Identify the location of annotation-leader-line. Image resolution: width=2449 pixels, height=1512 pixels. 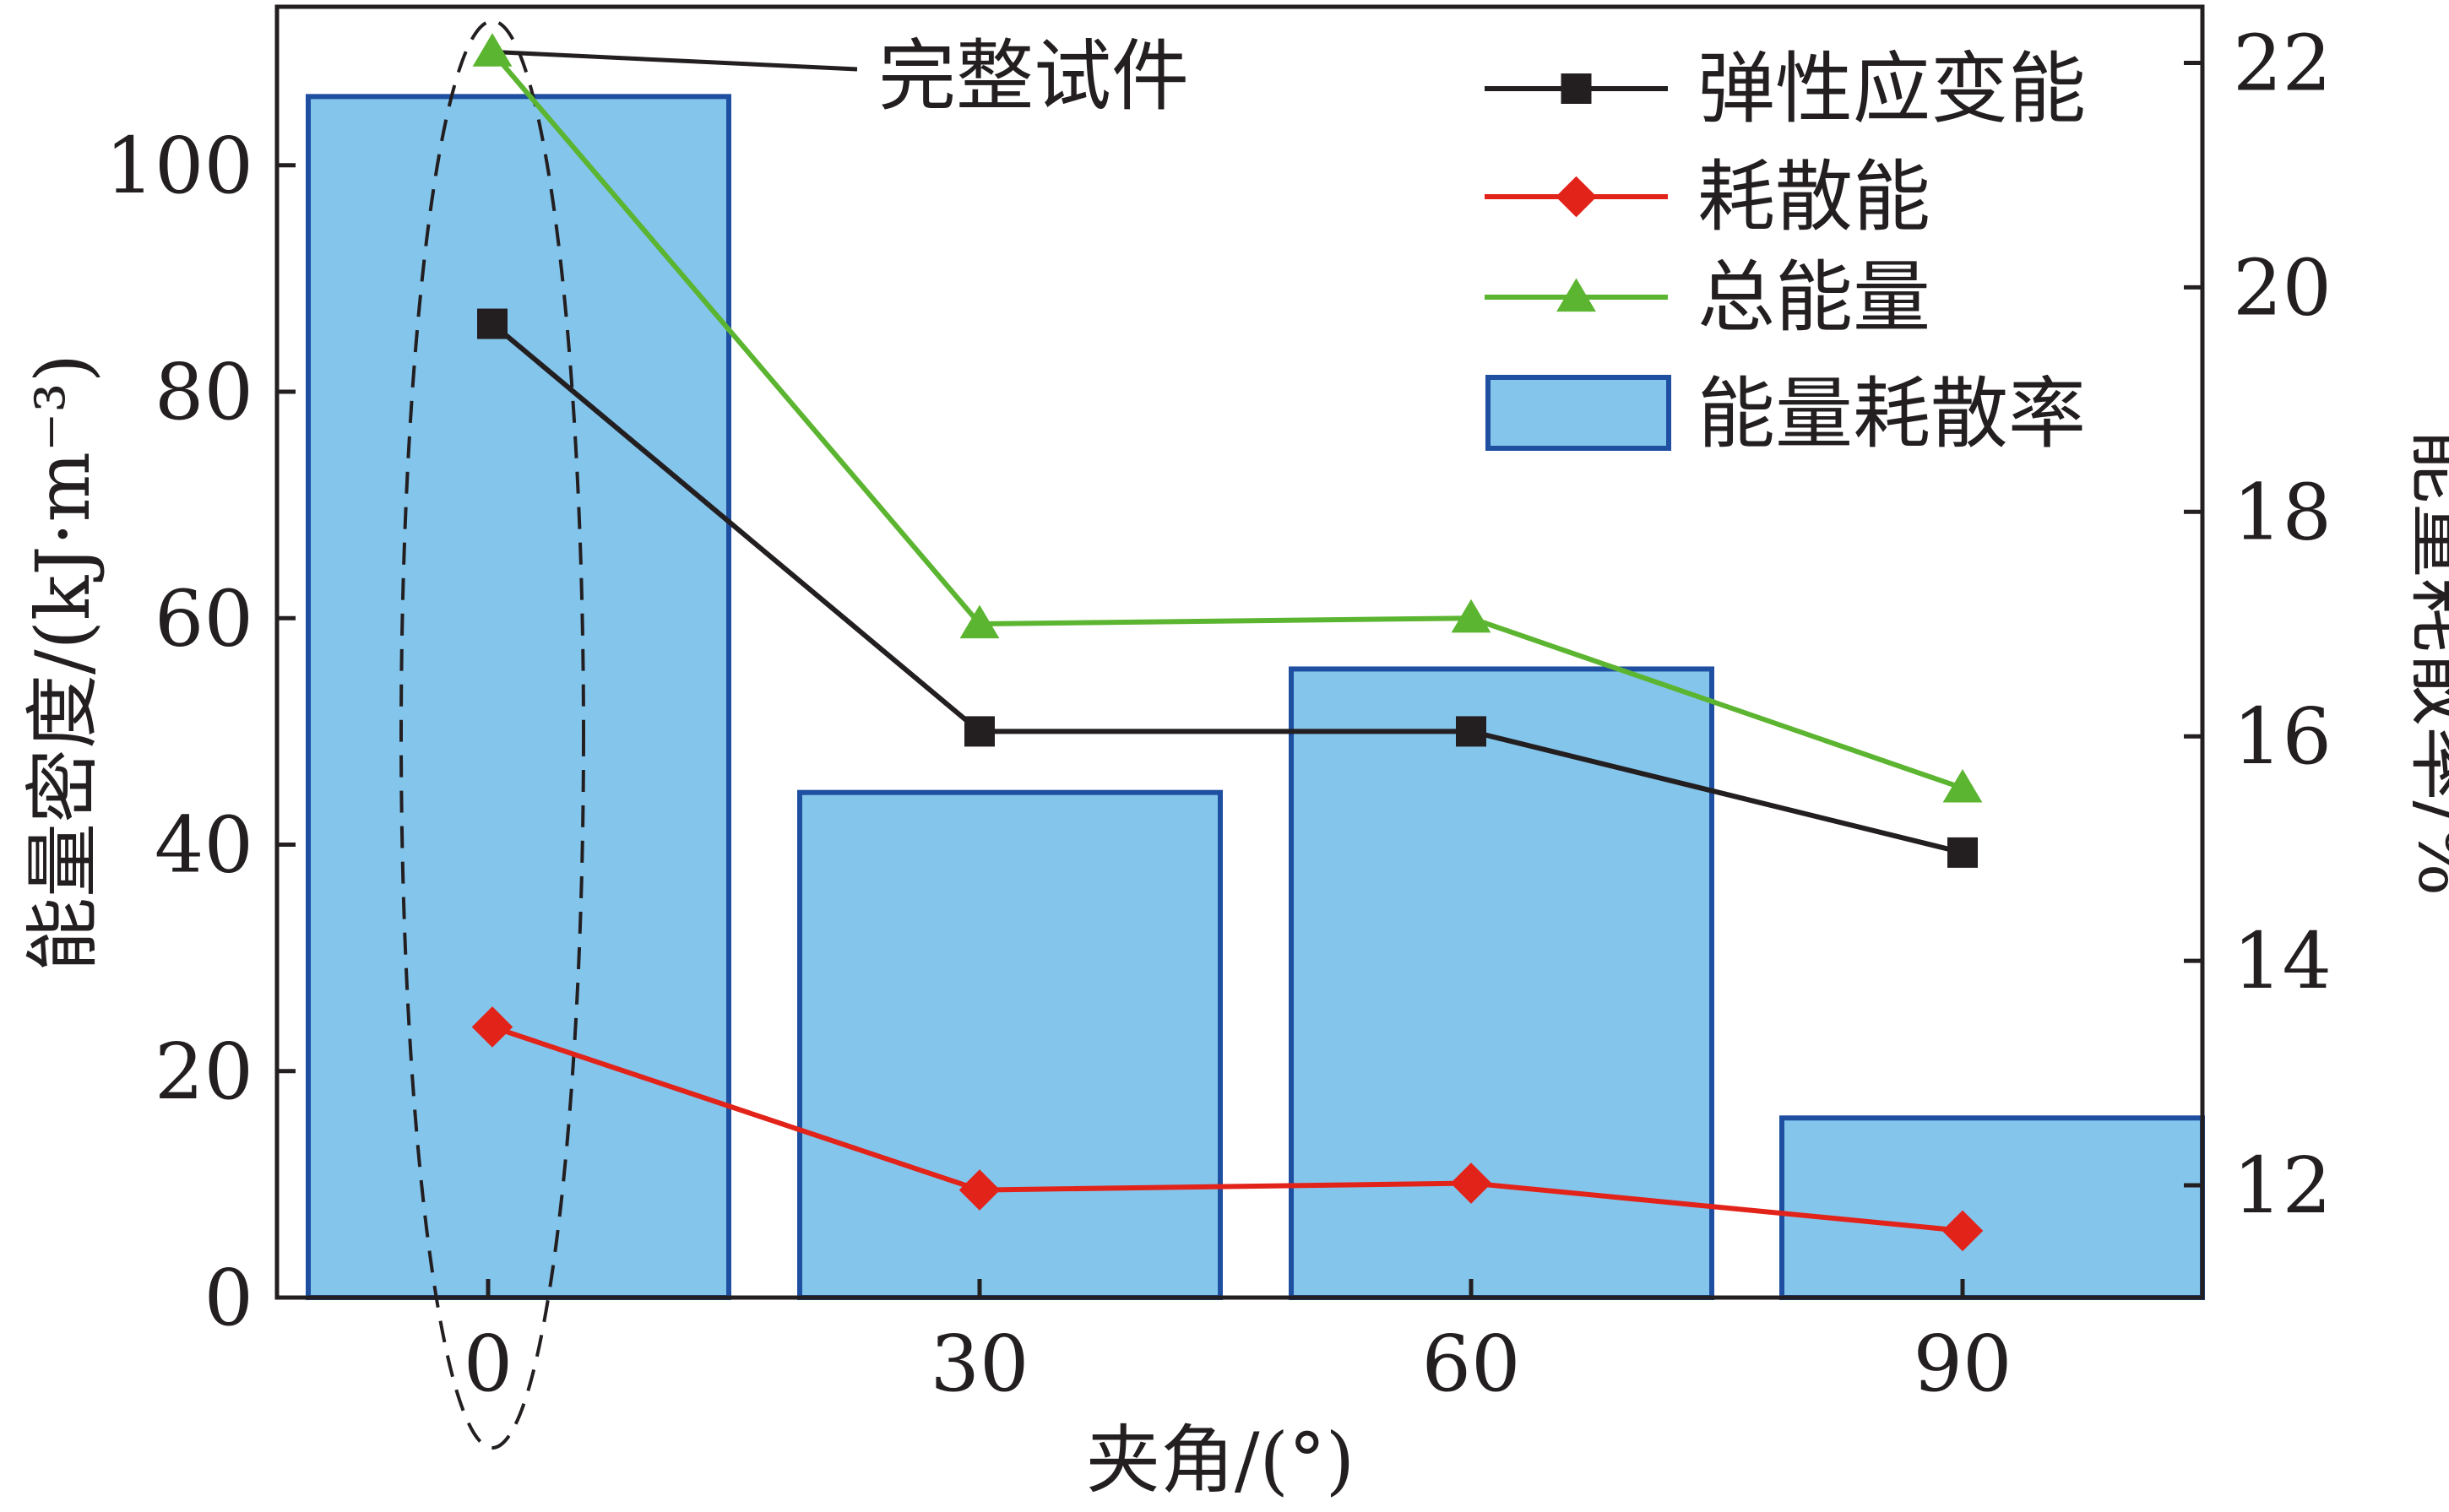
(677, 61).